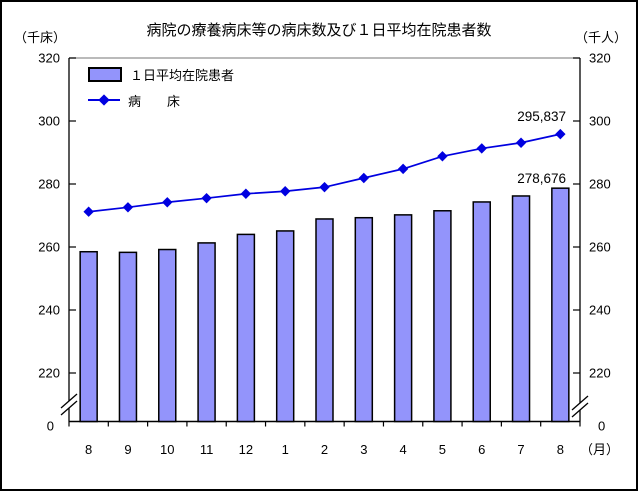 The image size is (638, 491). Describe the element at coordinates (49, 247) in the screenshot. I see `y-tick-label-left: 260` at that location.